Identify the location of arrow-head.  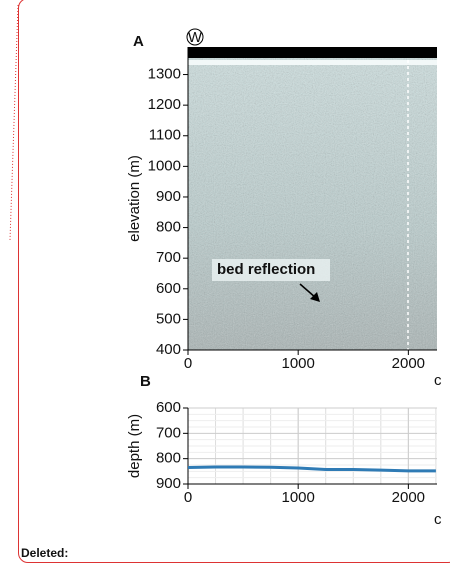
(315, 297).